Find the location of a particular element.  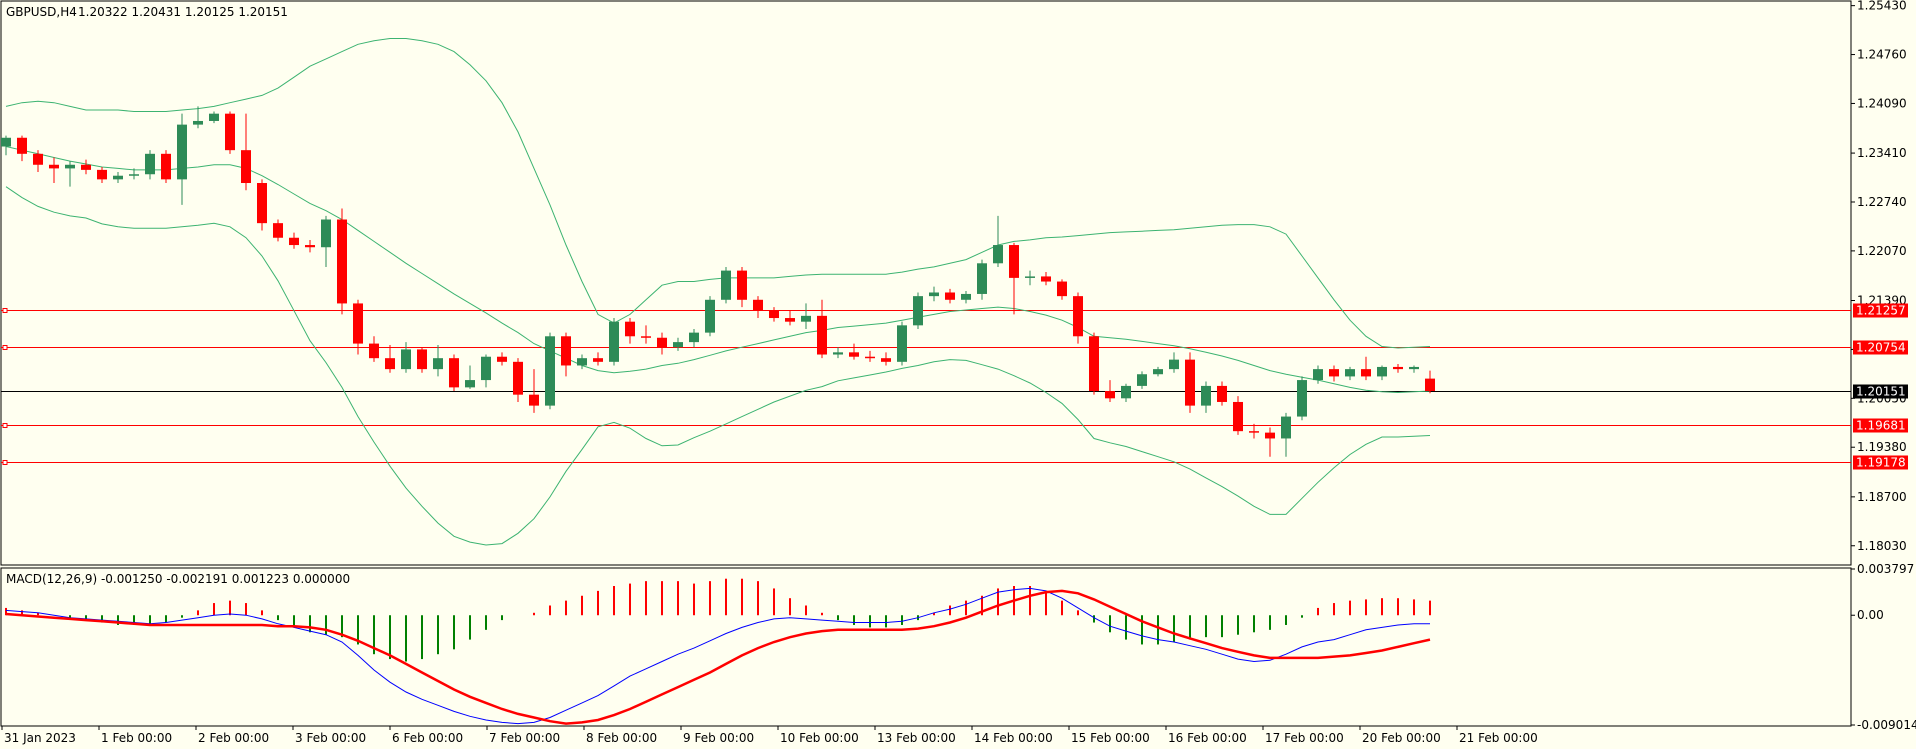

time-tick-label: 14 Feb 00:00 is located at coordinates (1013, 738).